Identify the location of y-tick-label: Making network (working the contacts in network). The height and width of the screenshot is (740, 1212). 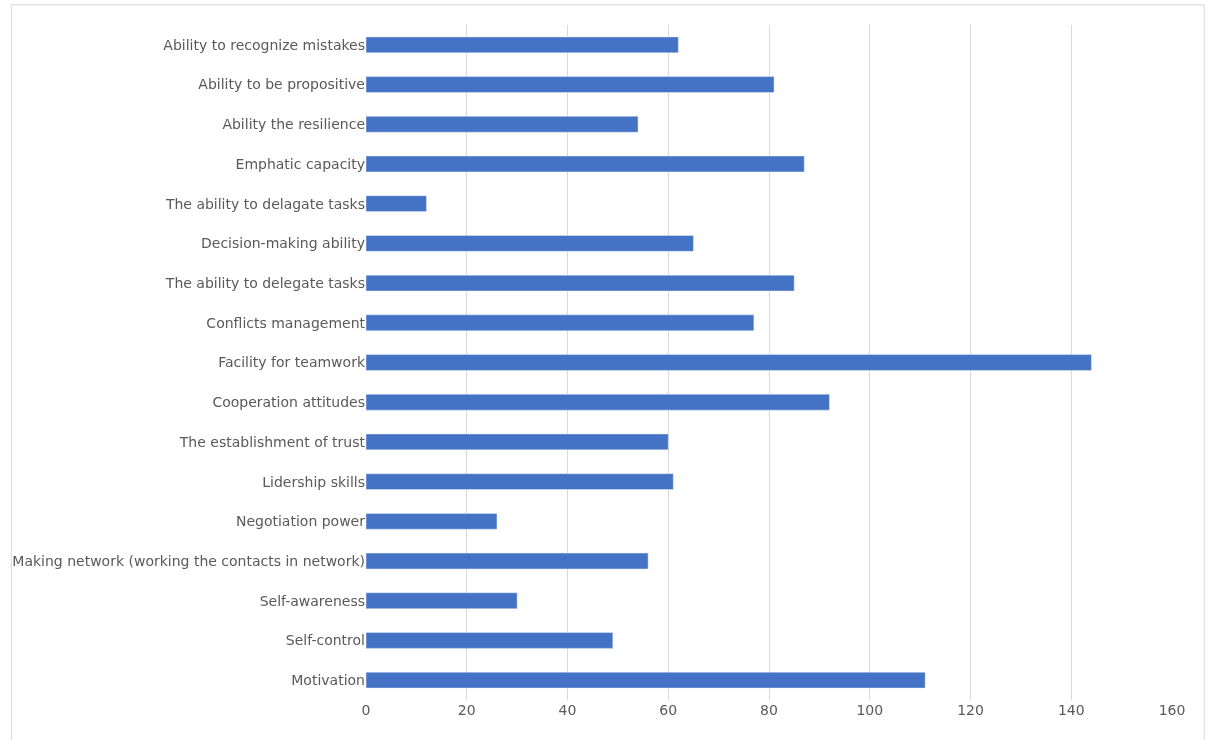
(188, 560).